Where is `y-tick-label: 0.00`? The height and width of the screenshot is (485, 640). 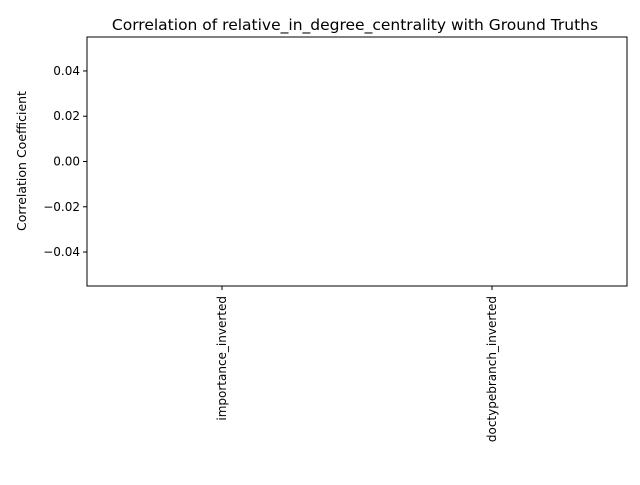
y-tick-label: 0.00 is located at coordinates (66, 162).